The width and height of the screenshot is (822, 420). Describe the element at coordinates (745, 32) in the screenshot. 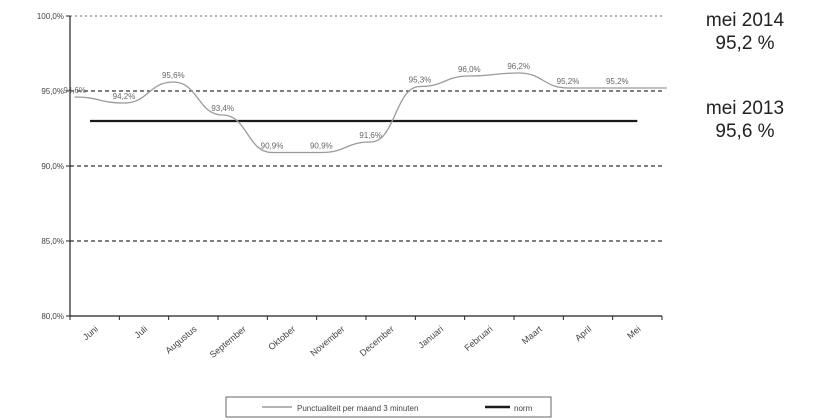

I see `current-month-summary: mei 2014 95,2 %` at that location.